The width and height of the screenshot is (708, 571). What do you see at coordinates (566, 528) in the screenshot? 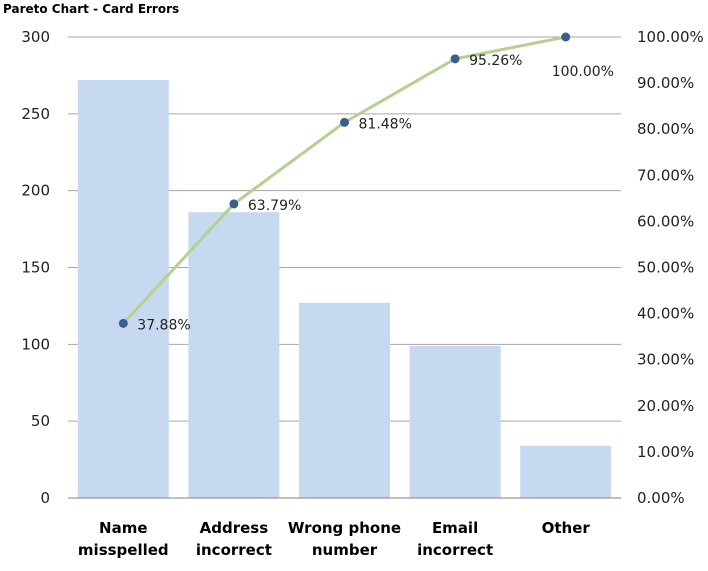
I see `x-category-label: Other` at bounding box center [566, 528].